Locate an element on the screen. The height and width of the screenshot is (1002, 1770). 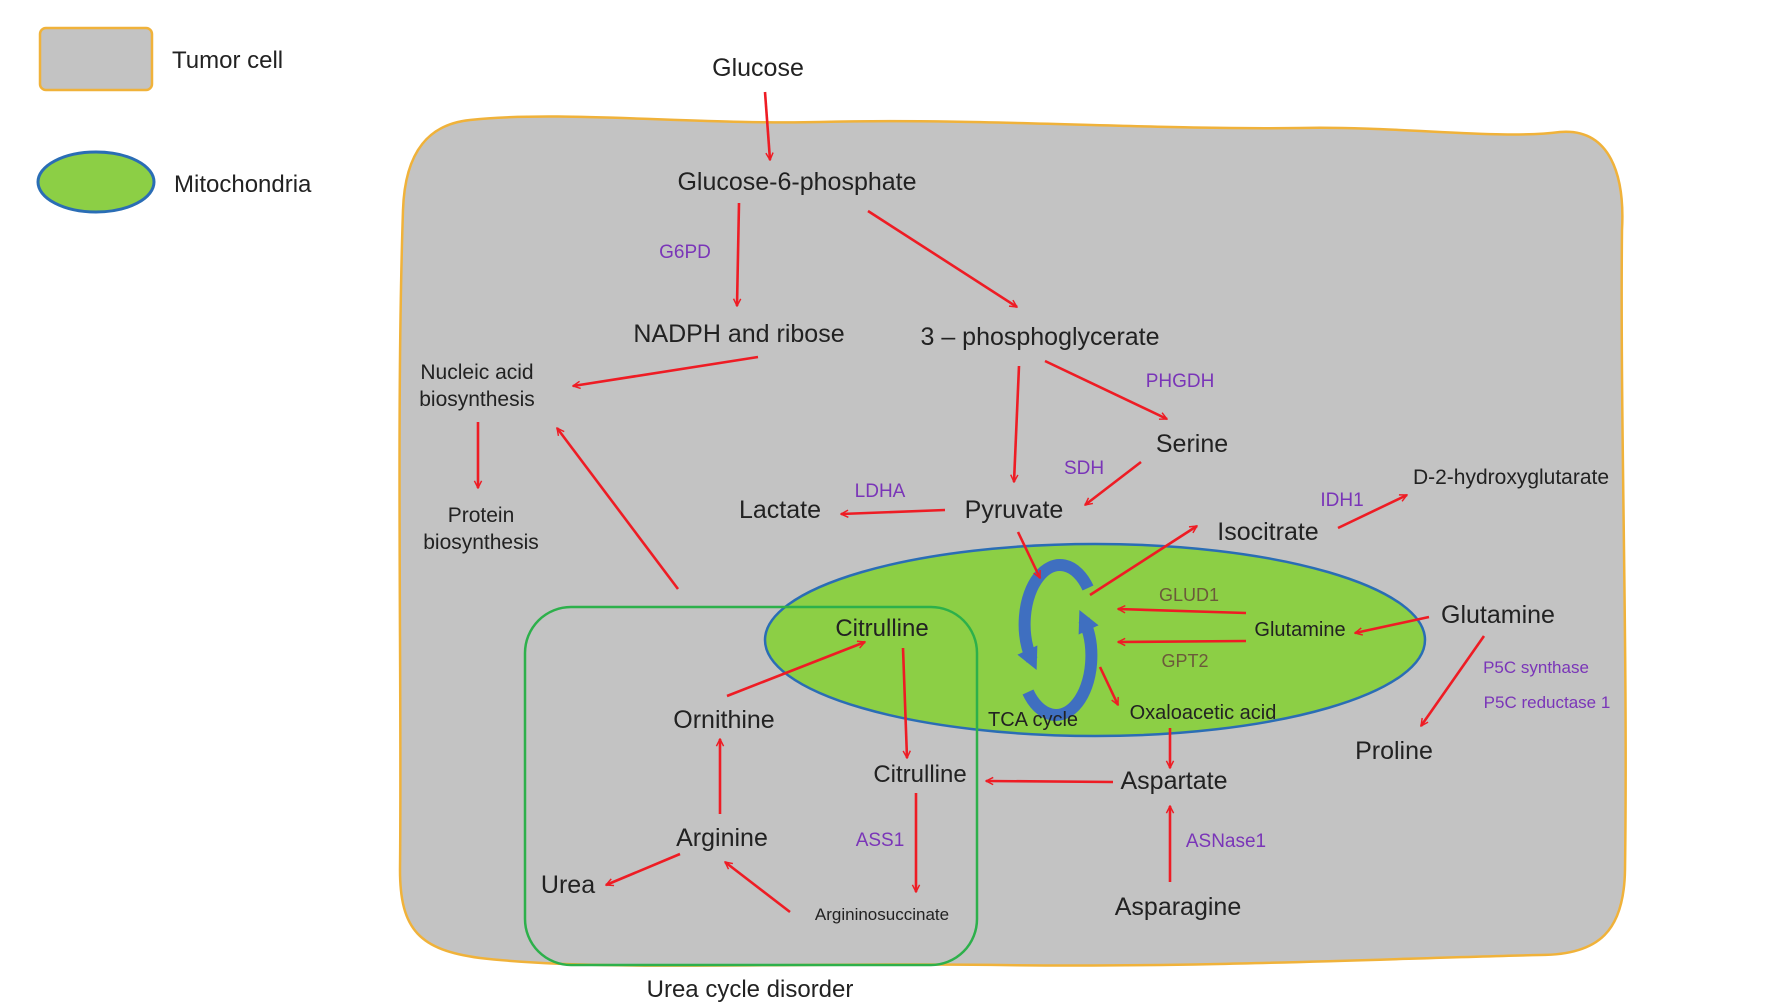
arrow-g6p-to-nadph is located at coordinates (738, 254).